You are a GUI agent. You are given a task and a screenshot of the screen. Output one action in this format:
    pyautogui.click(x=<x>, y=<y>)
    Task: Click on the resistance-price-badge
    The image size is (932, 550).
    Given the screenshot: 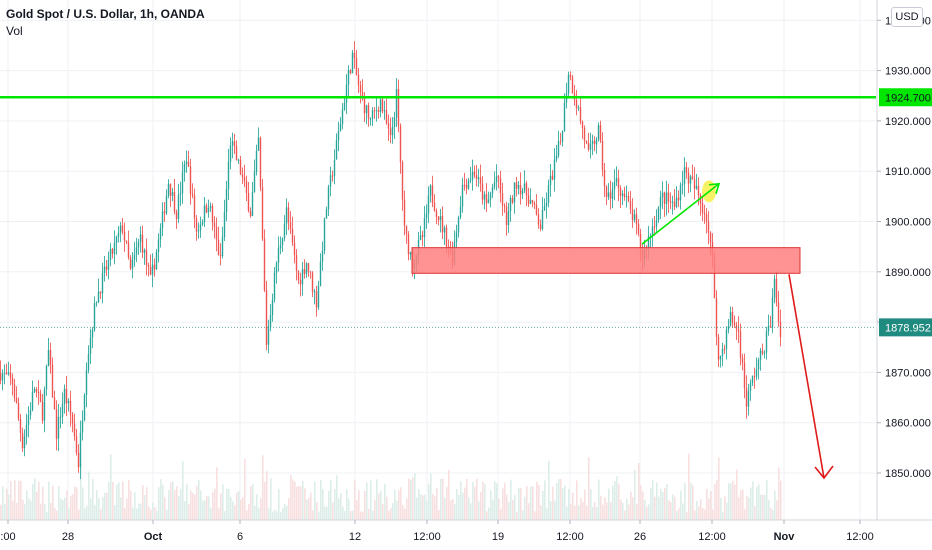 What is the action you would take?
    pyautogui.click(x=905, y=97)
    